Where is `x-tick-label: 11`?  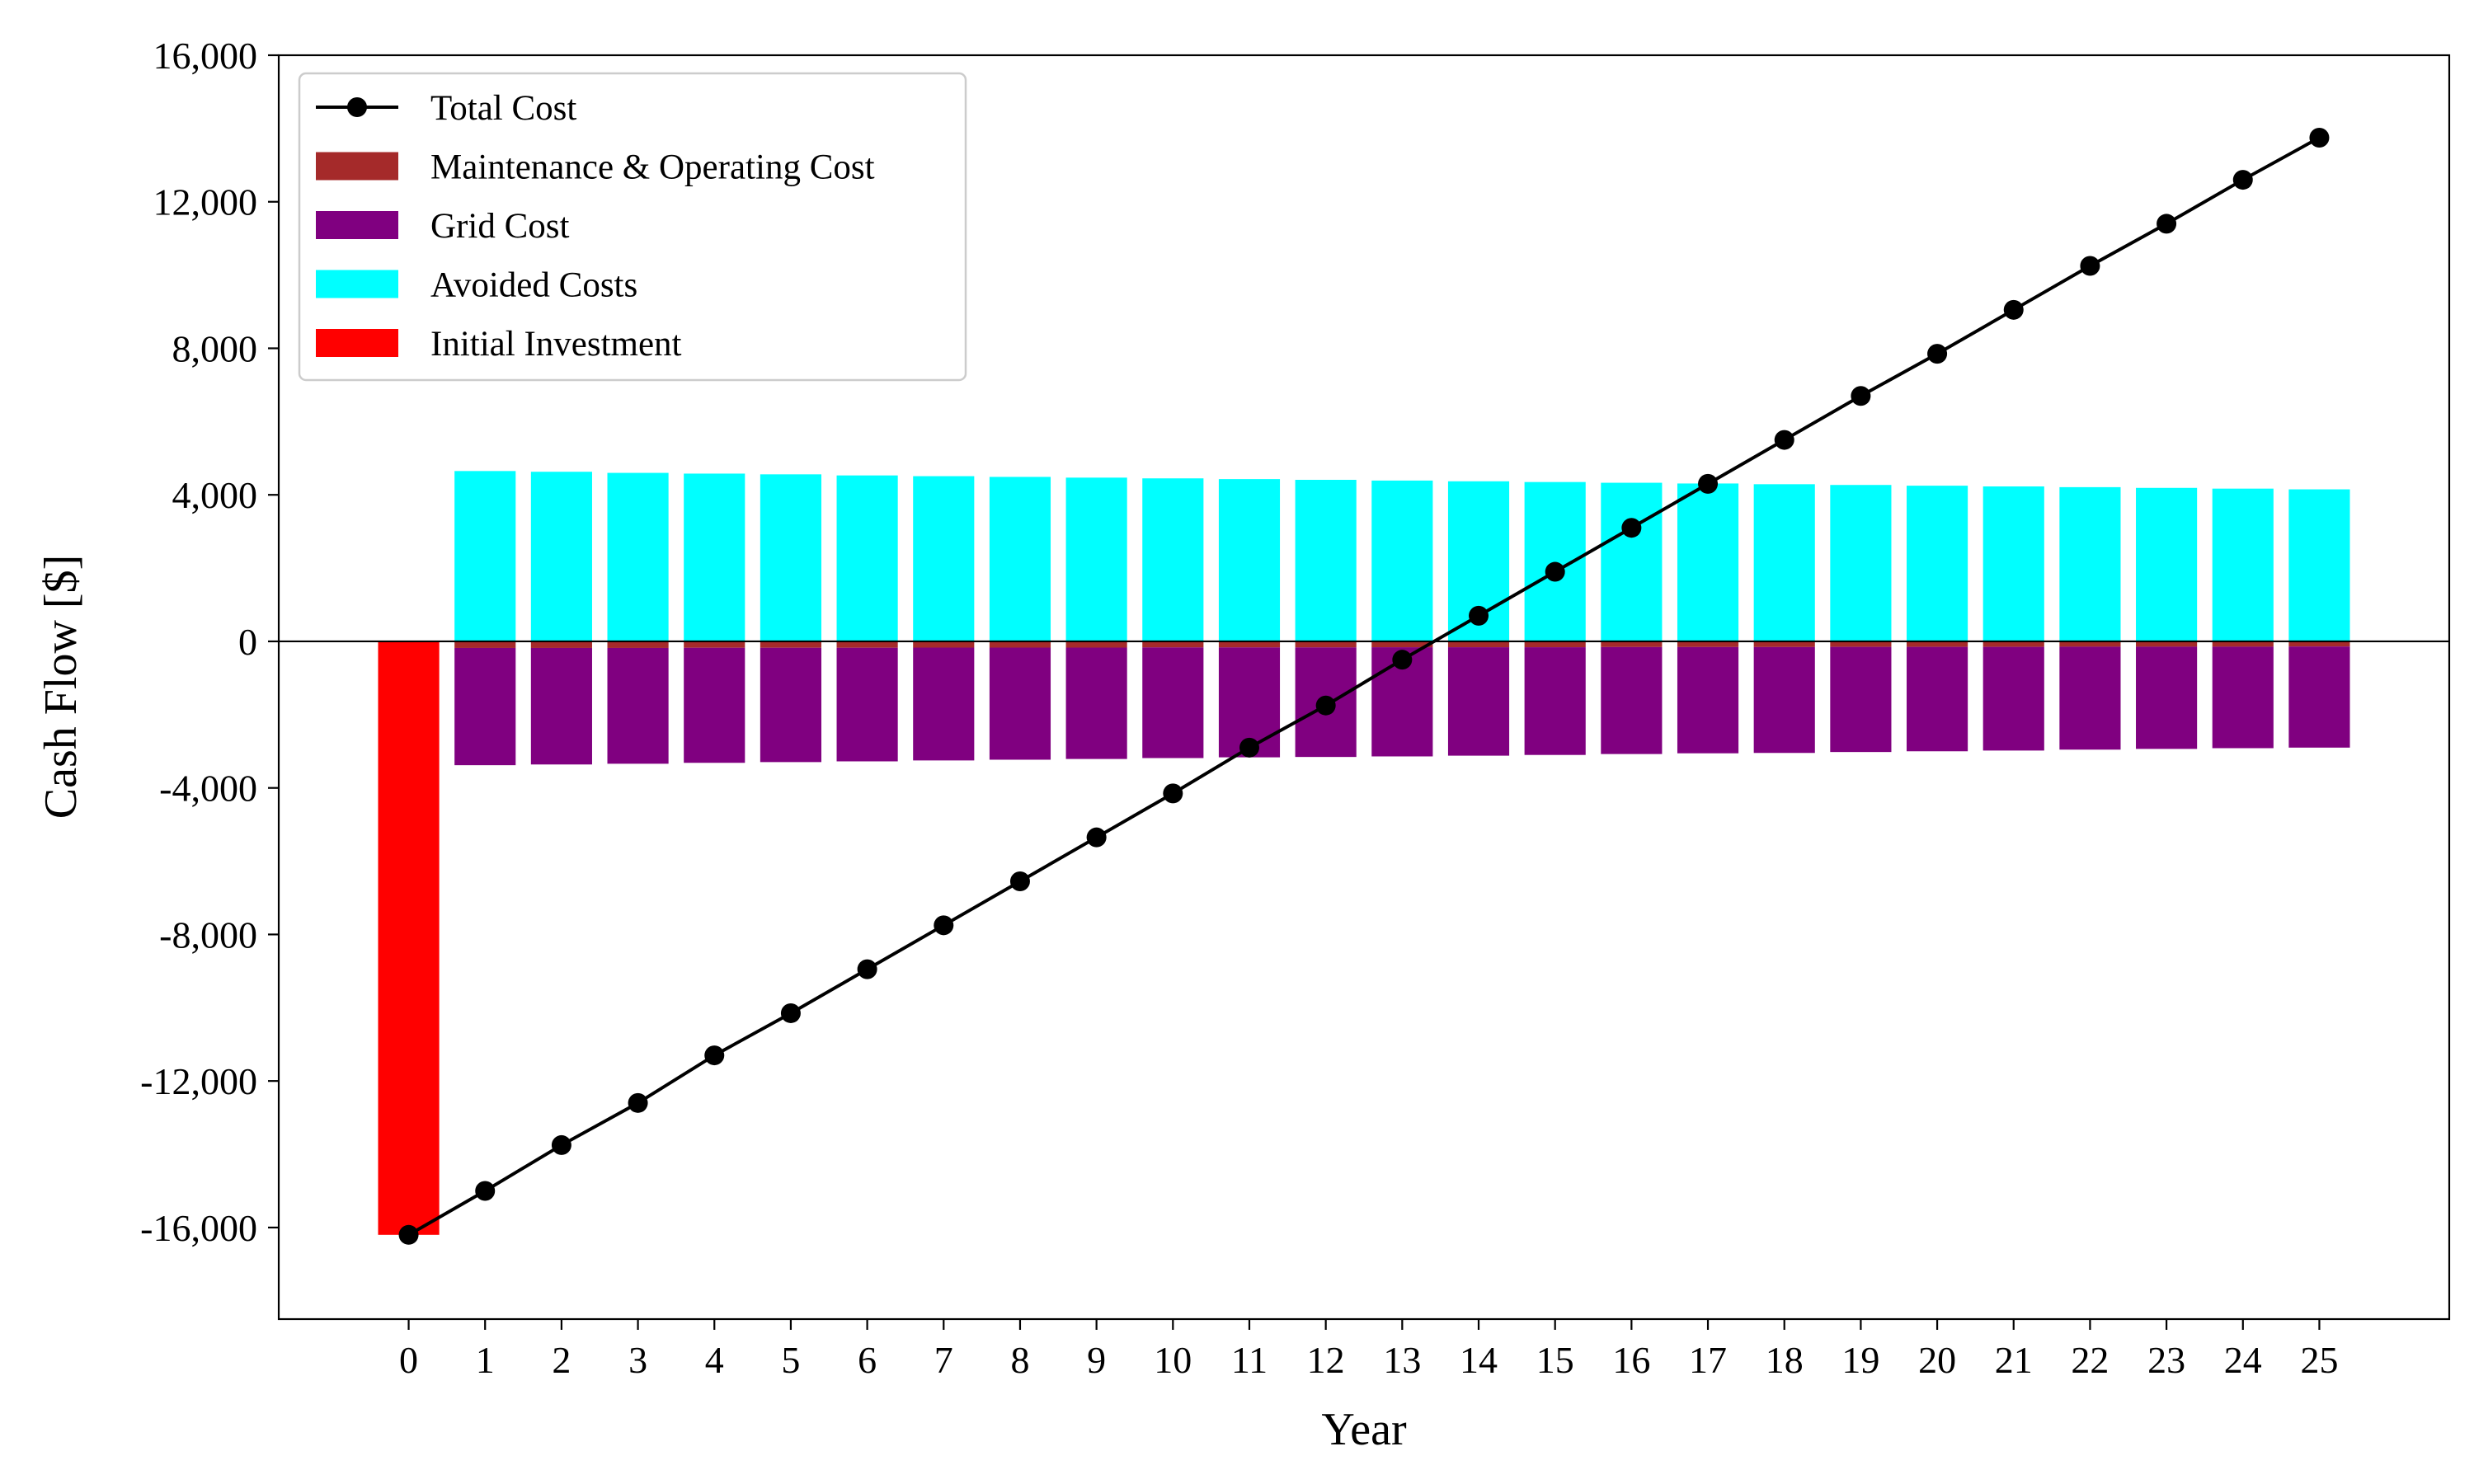
x-tick-label: 11 is located at coordinates (1249, 1360).